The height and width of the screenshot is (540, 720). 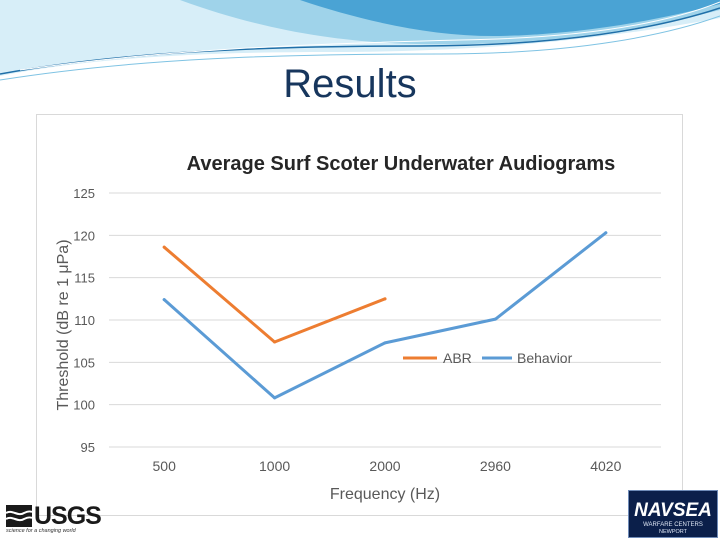 What do you see at coordinates (457, 358) in the screenshot?
I see `legend-label-abr: ABR` at bounding box center [457, 358].